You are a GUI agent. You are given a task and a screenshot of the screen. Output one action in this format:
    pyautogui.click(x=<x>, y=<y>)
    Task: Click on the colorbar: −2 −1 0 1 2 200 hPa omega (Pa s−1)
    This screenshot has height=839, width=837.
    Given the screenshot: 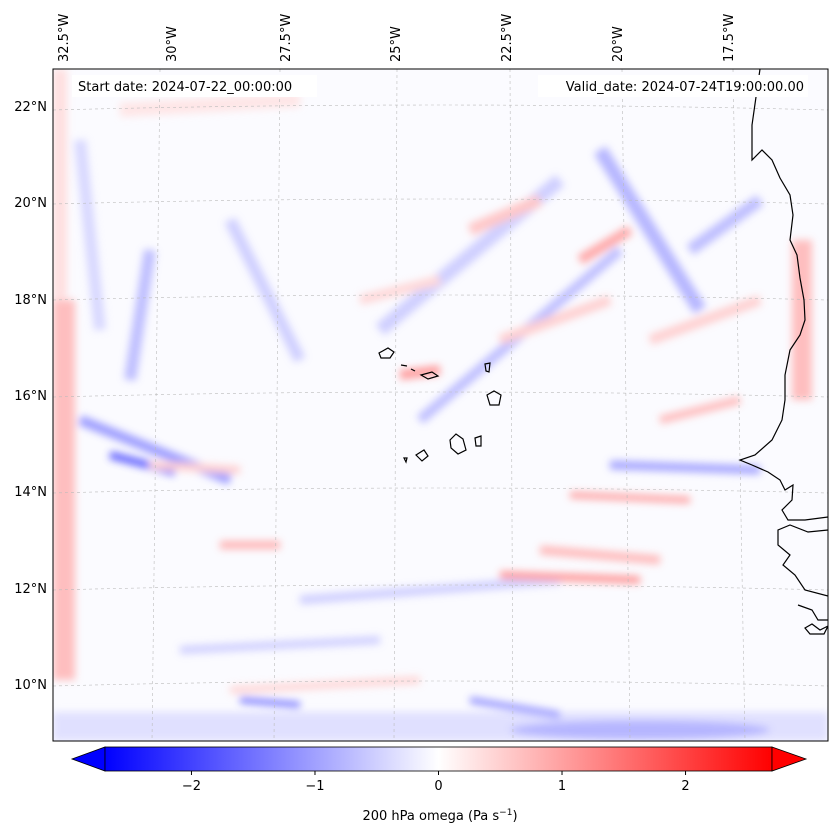 What is the action you would take?
    pyautogui.click(x=439, y=785)
    